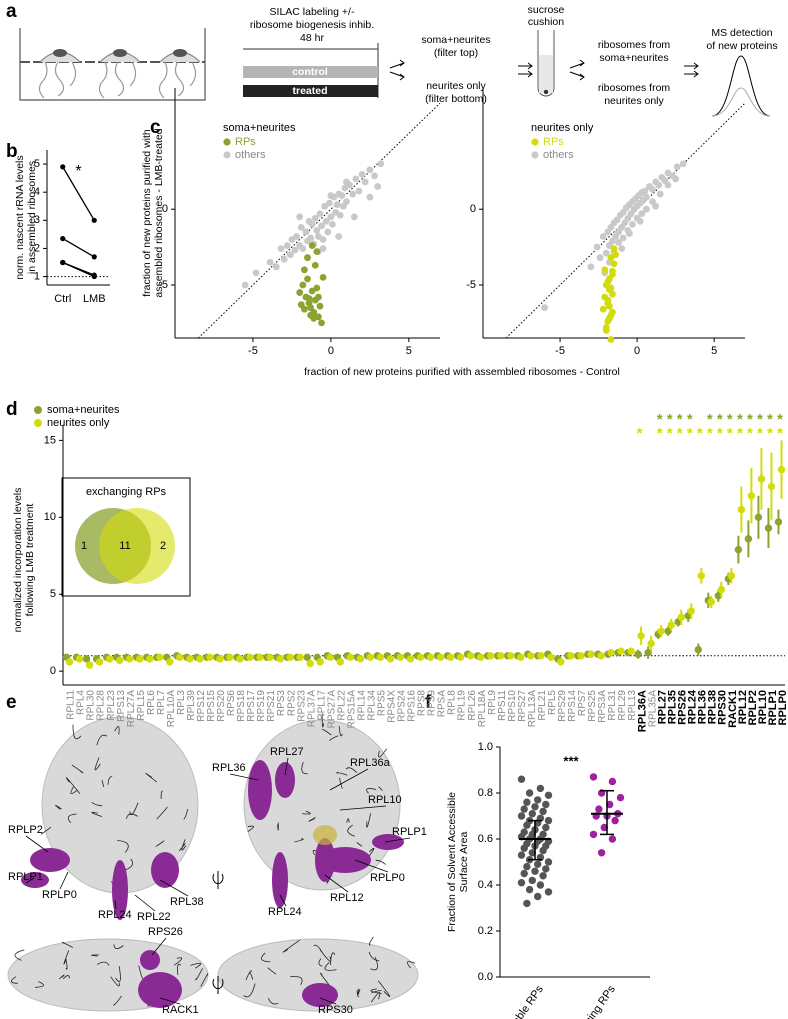 This screenshot has width=788, height=1019. I want to click on category-label: RPL26, so click(472, 705).